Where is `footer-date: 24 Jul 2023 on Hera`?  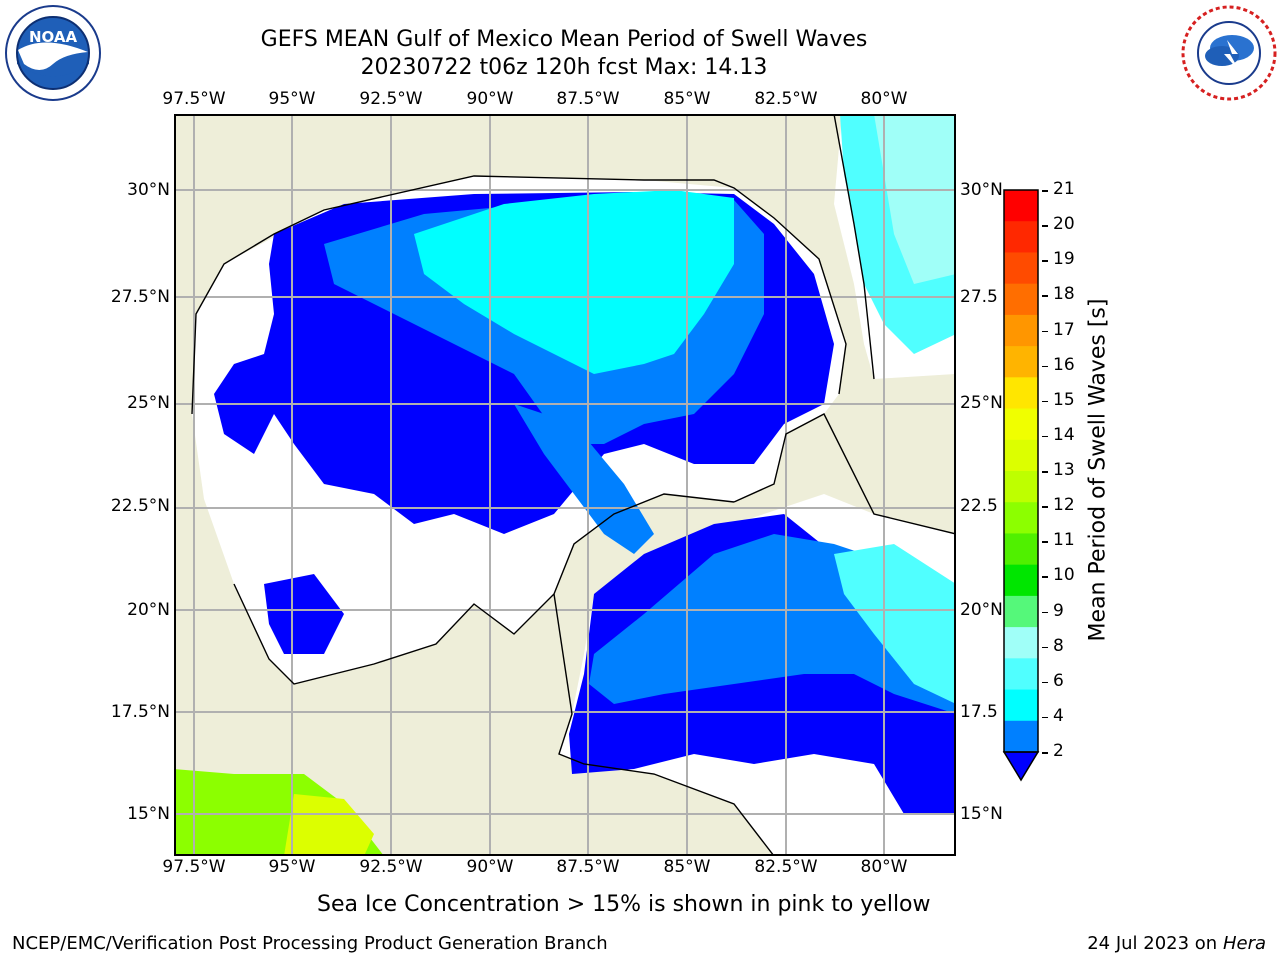 footer-date: 24 Jul 2023 on Hera is located at coordinates (1176, 943).